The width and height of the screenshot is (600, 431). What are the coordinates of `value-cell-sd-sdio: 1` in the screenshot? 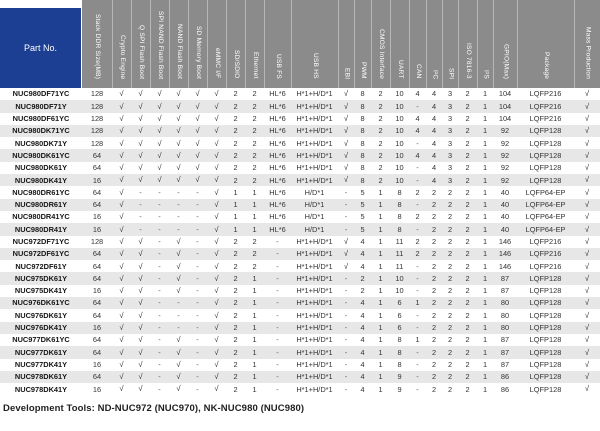 It's located at (235, 217).